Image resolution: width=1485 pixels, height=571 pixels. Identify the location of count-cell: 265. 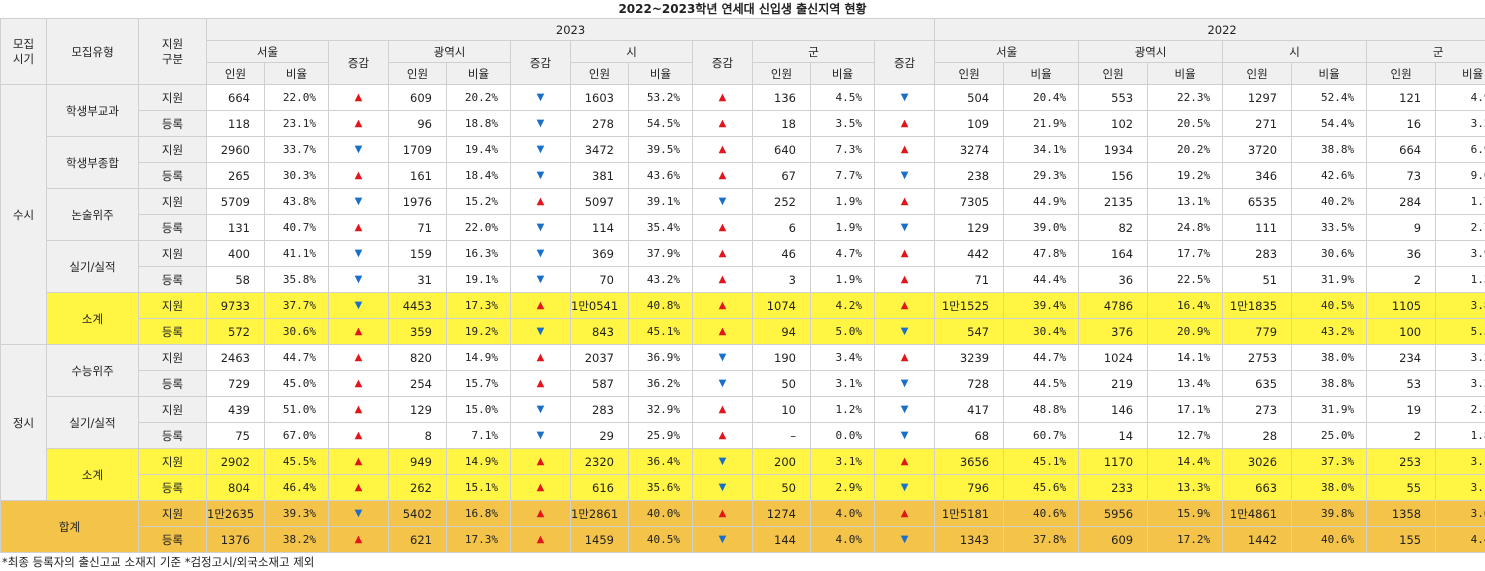
(236, 176).